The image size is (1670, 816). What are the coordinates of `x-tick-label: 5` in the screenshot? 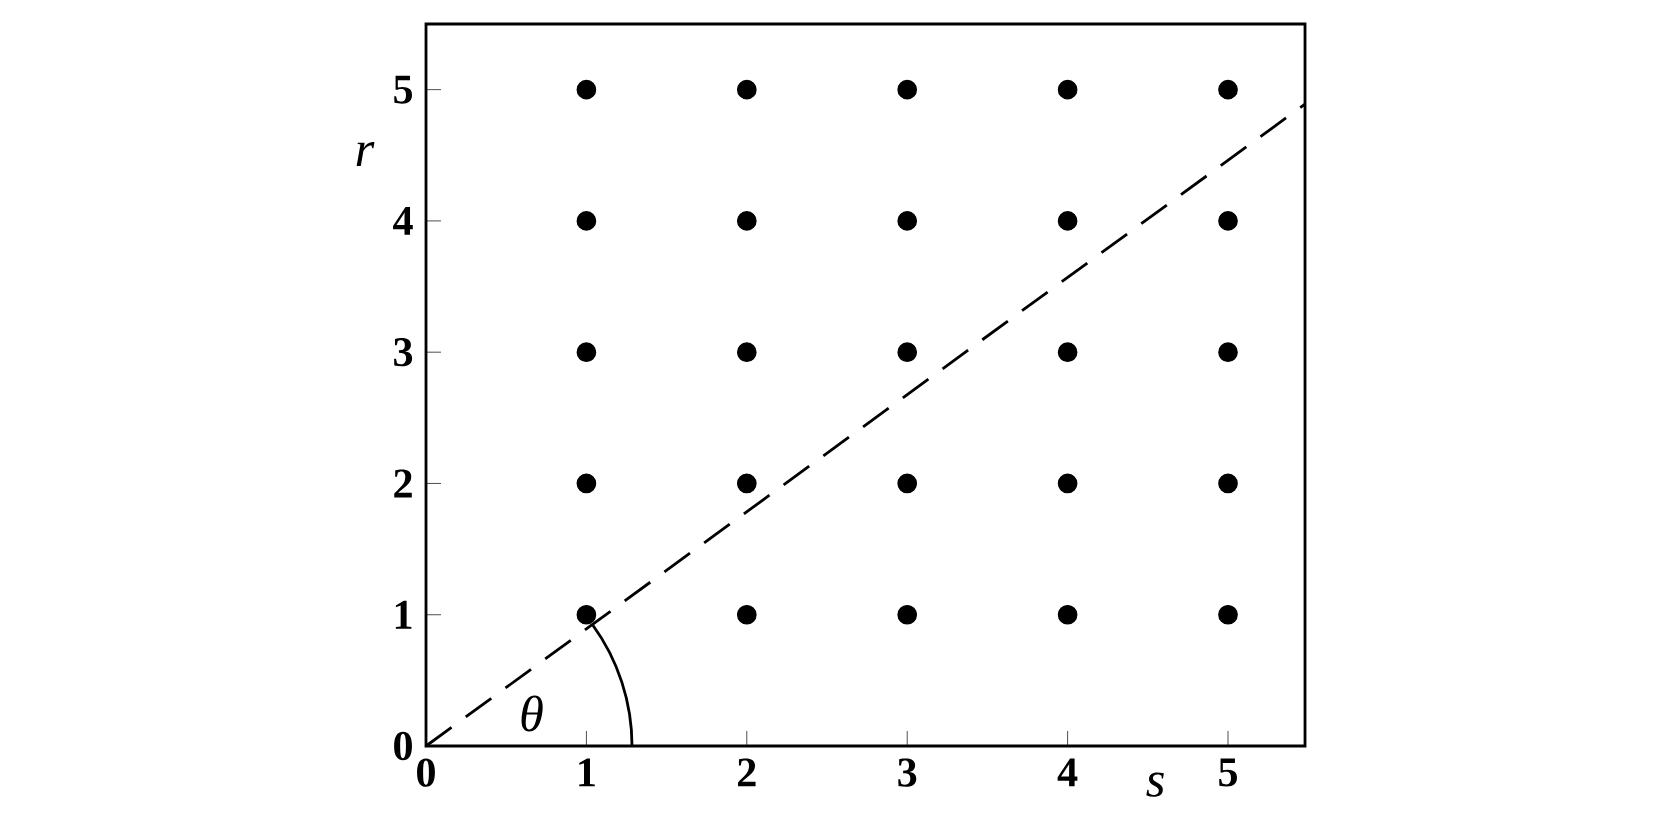 It's located at (1228, 772).